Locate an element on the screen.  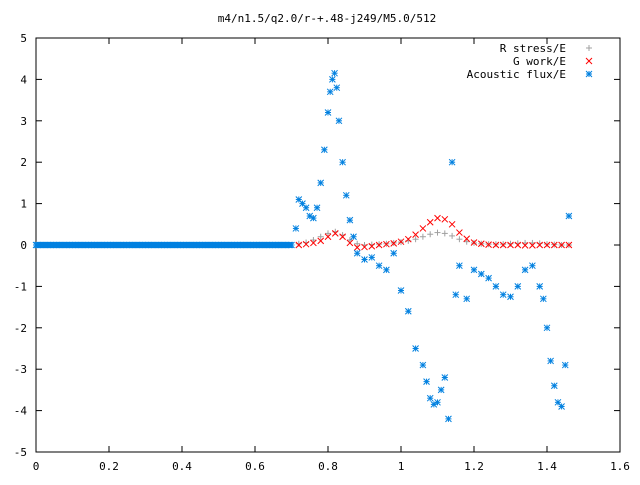
y-tick-label: -2 is located at coordinates (20, 328).